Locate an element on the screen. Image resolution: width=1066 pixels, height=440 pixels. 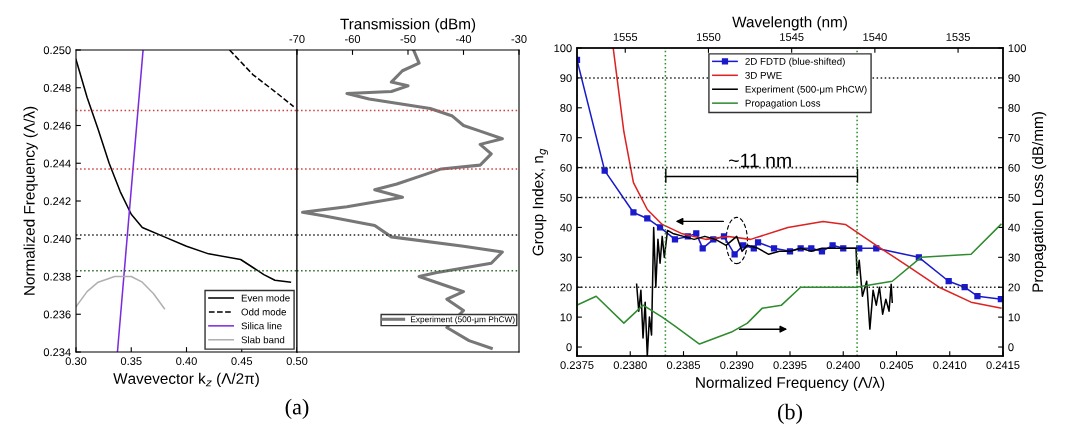
y-tick-label: 0.240 is located at coordinates (57, 239).